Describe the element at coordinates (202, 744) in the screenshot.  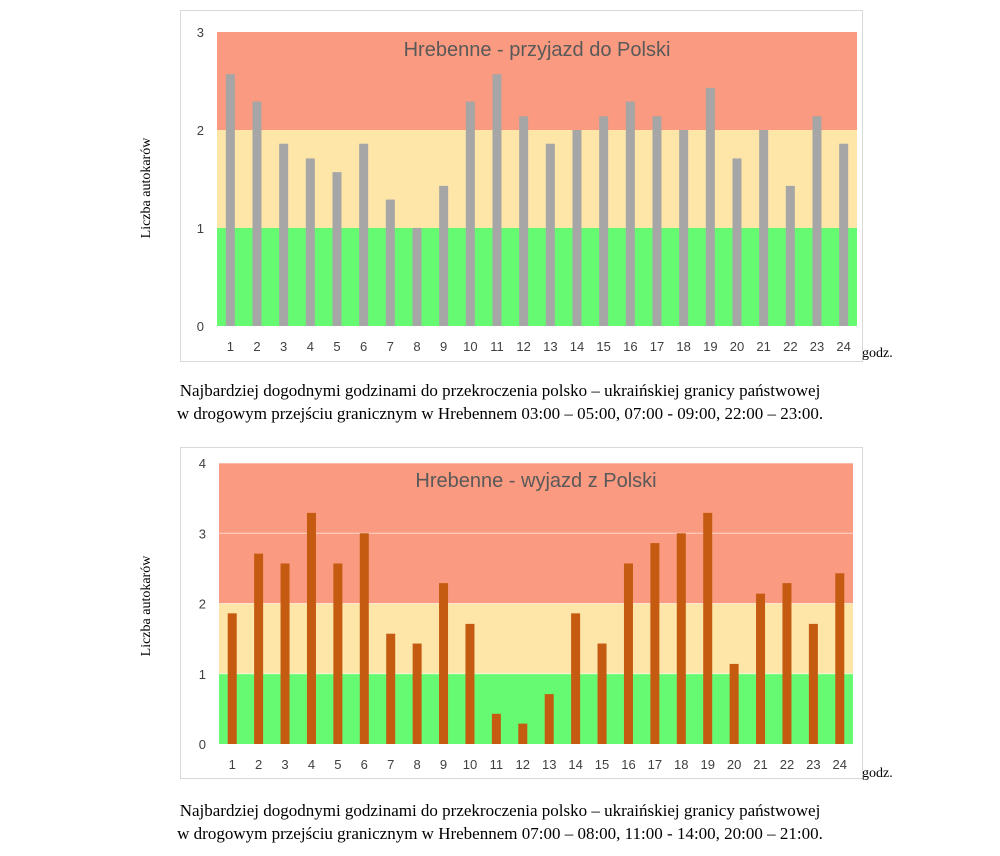
I see `chart-departure-y-tick-label-0: 0` at that location.